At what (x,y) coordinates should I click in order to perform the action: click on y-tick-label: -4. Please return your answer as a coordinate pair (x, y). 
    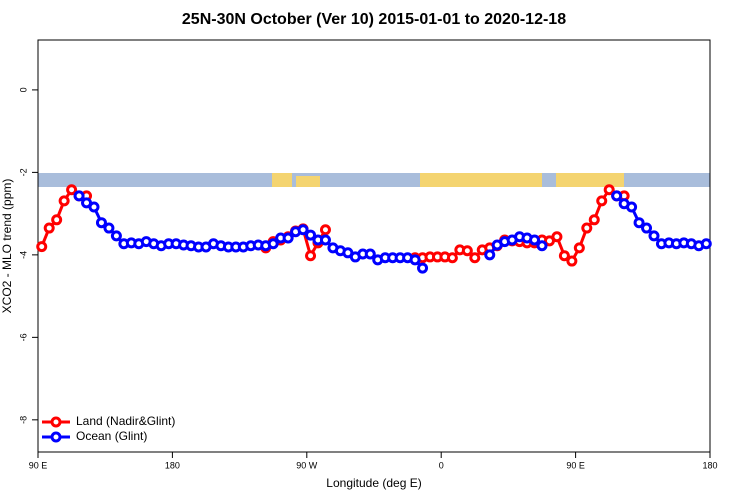
    Looking at the image, I should click on (23, 255).